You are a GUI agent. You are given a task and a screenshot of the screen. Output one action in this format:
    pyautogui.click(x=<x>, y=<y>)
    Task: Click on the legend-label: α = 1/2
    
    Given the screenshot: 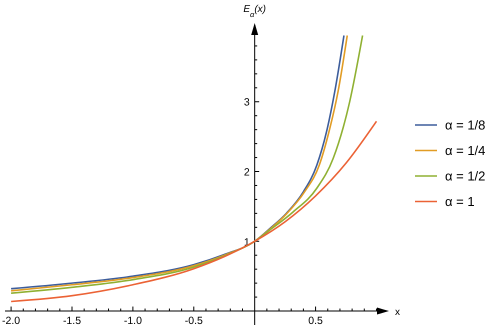 What is the action you would take?
    pyautogui.click(x=465, y=176)
    